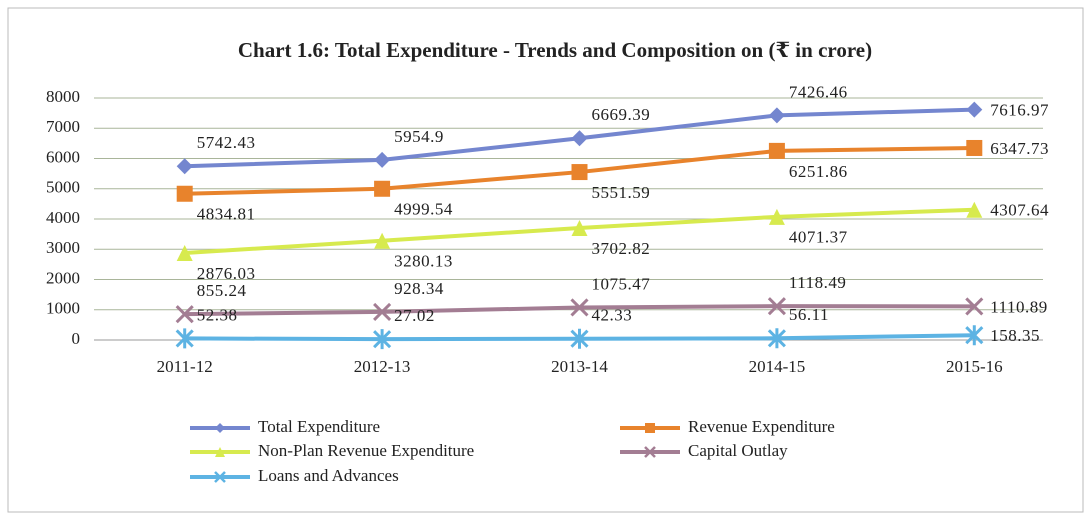  What do you see at coordinates (818, 282) in the screenshot?
I see `data-label: 1118.49` at bounding box center [818, 282].